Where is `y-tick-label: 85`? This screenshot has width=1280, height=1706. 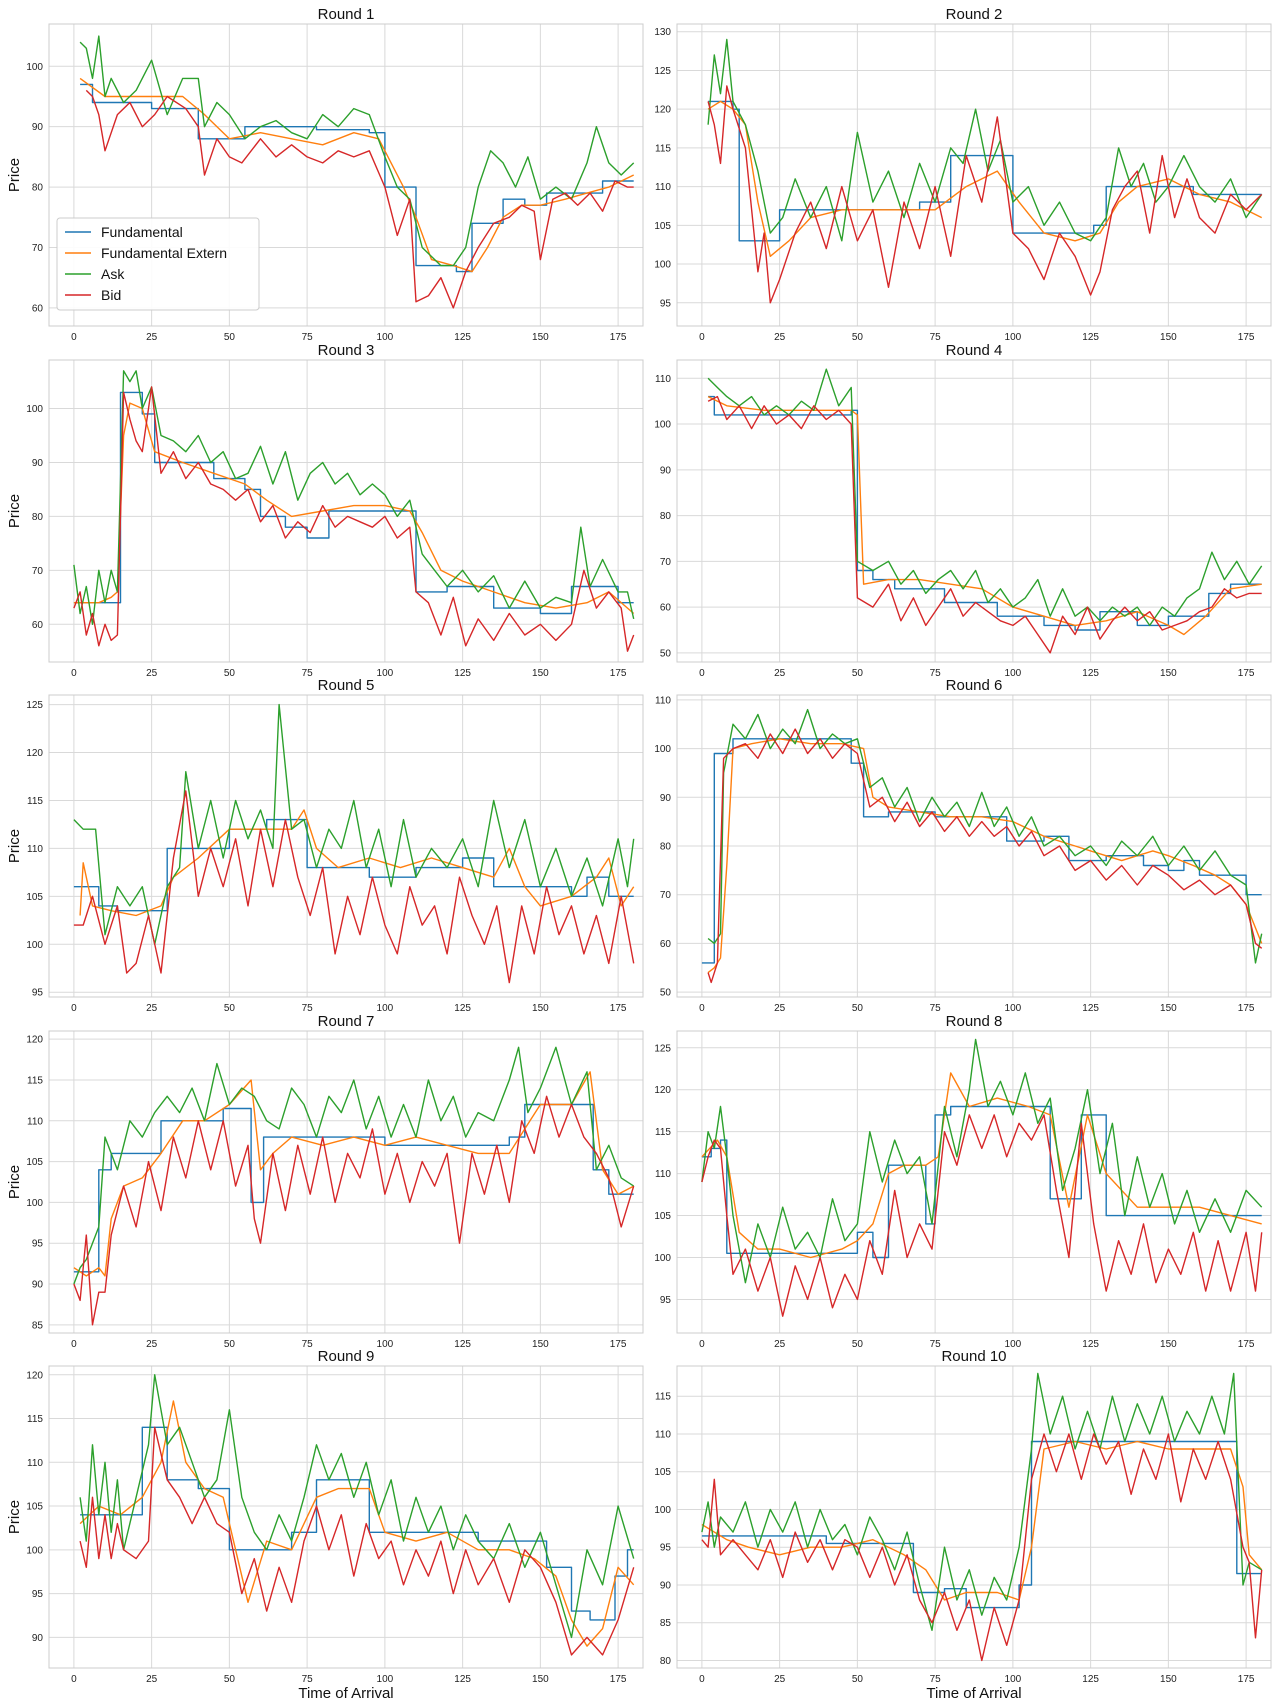
y-tick-label: 85 is located at coordinates (666, 1623).